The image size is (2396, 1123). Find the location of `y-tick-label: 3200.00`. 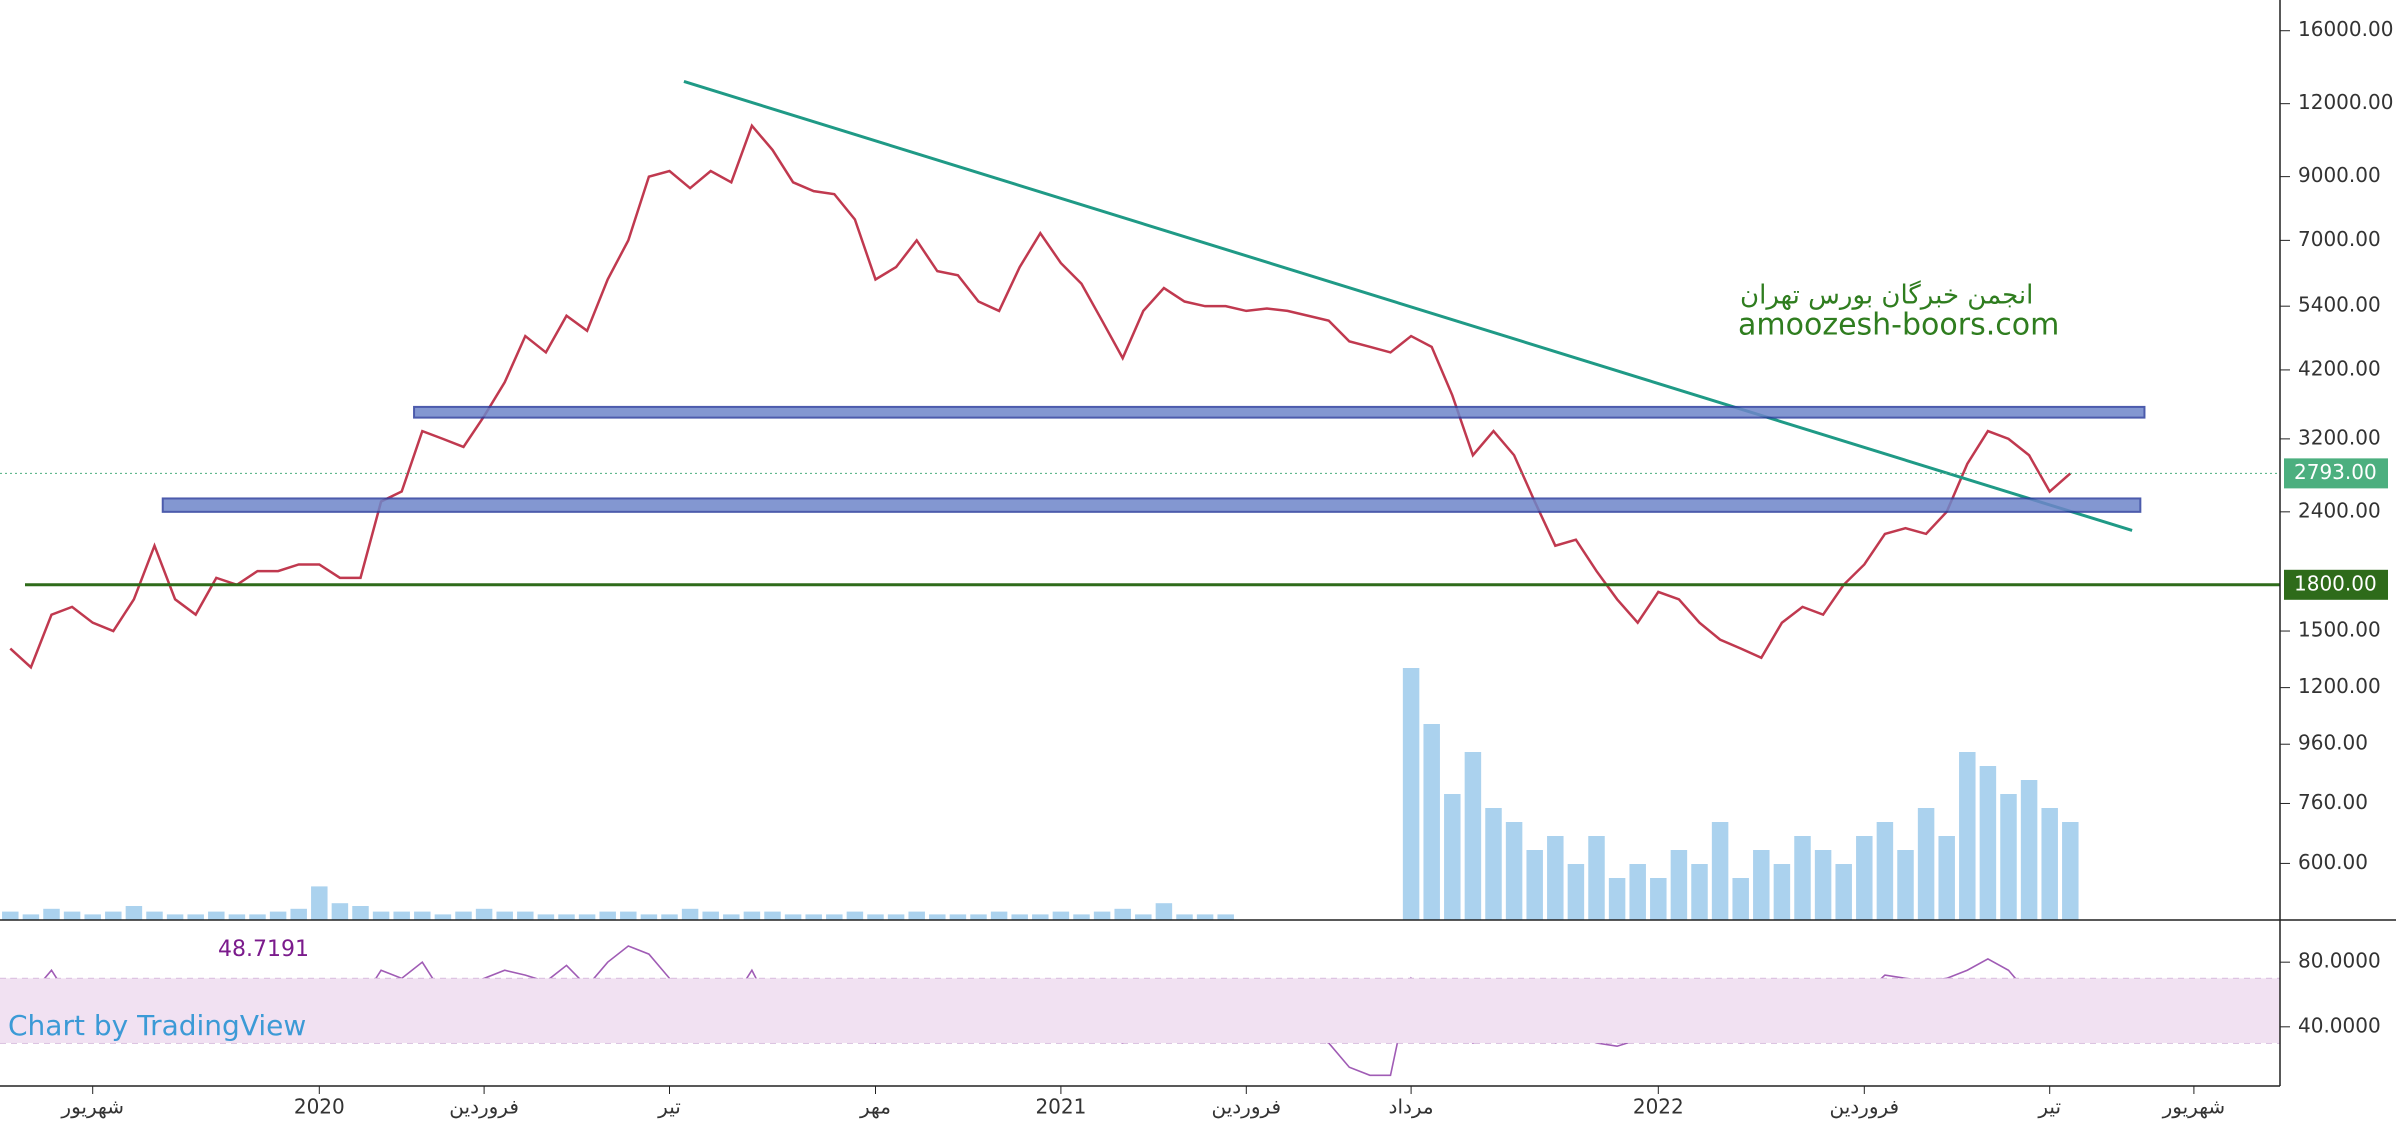

y-tick-label: 3200.00 is located at coordinates (2339, 437).